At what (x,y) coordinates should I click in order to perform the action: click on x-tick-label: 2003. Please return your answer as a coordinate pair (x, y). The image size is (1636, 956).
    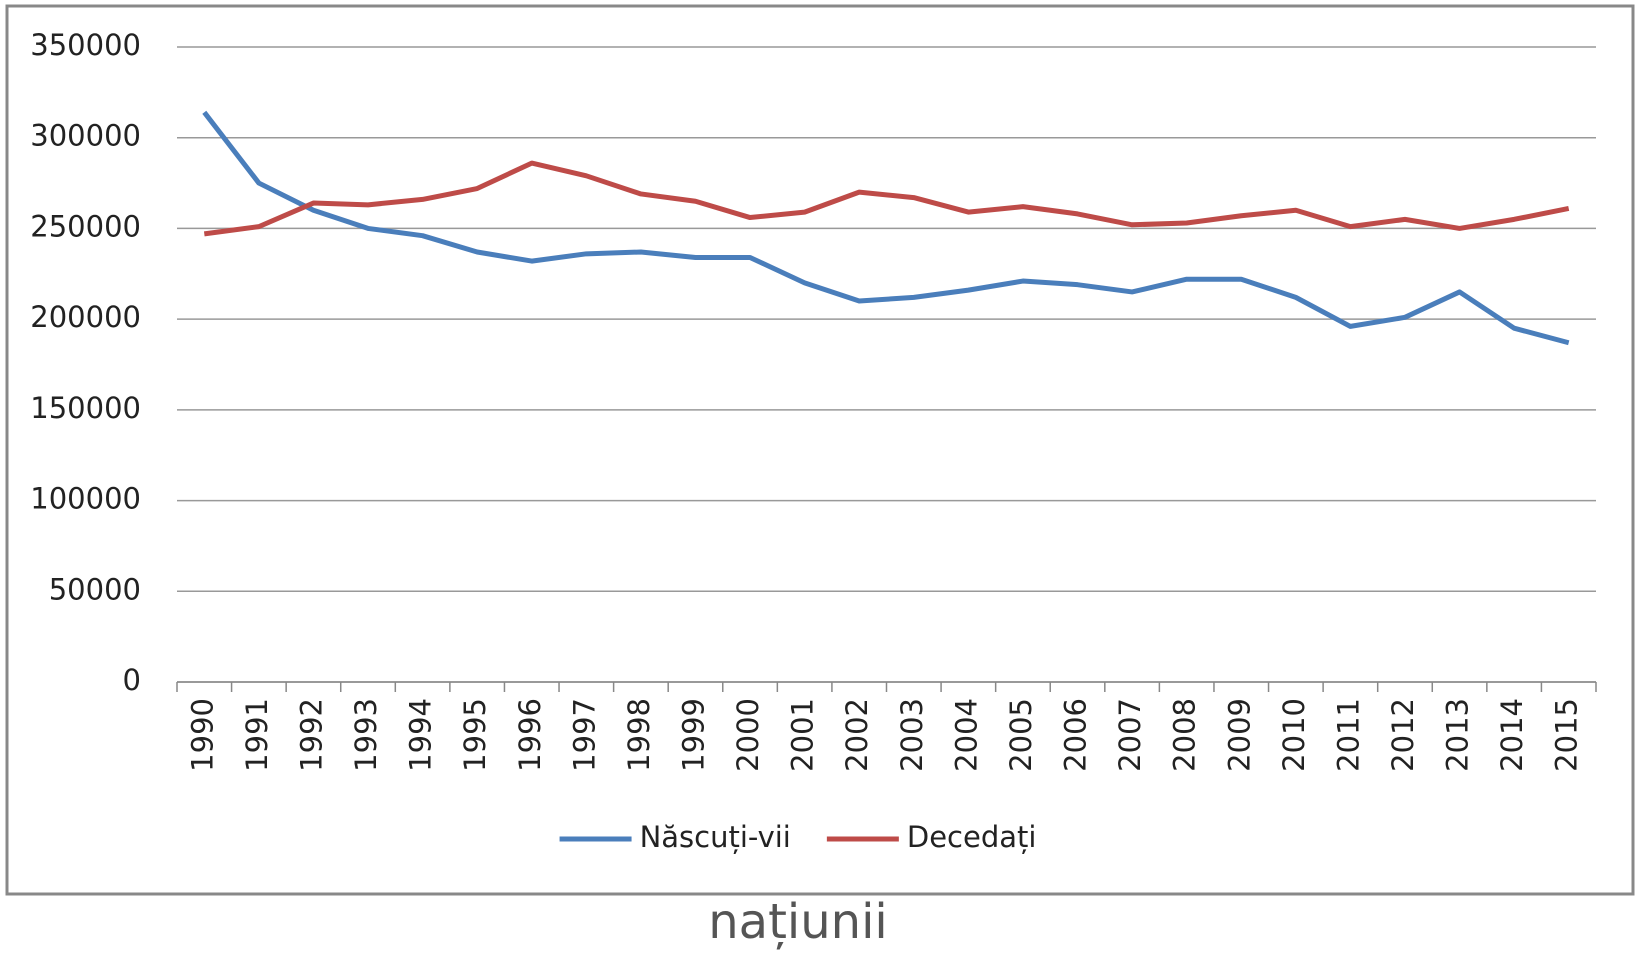
    Looking at the image, I should click on (912, 735).